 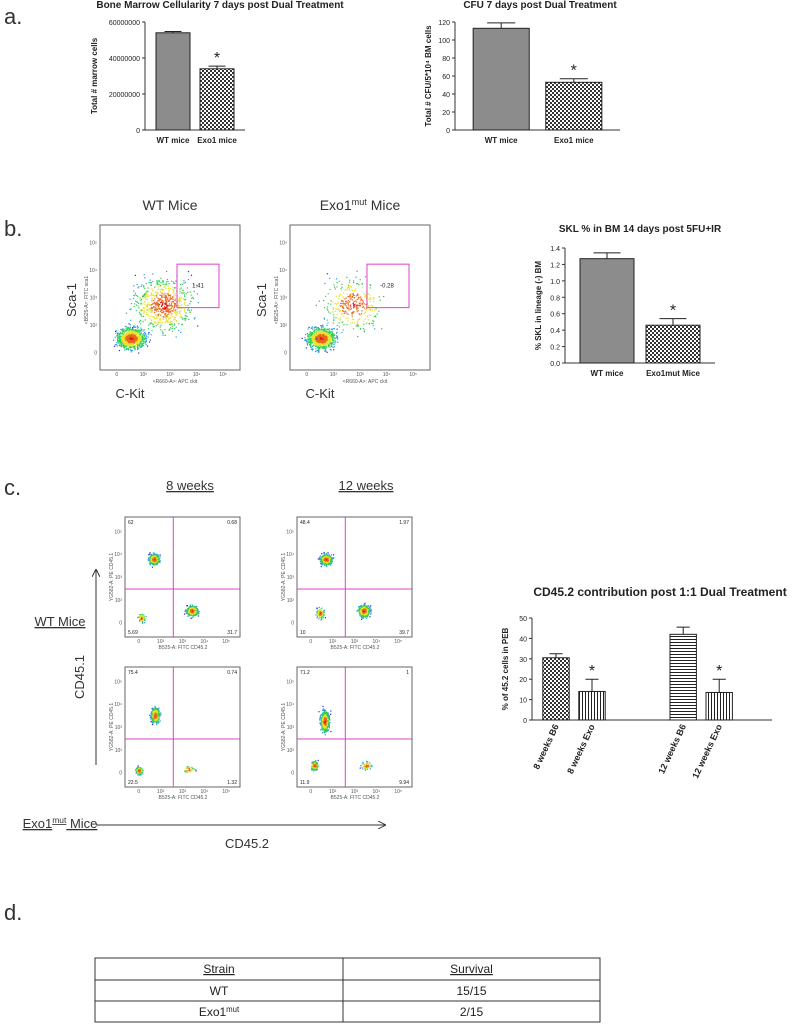 I want to click on chart-title: SKL % in BM 14 days post 5FU+IR, so click(x=640, y=229).